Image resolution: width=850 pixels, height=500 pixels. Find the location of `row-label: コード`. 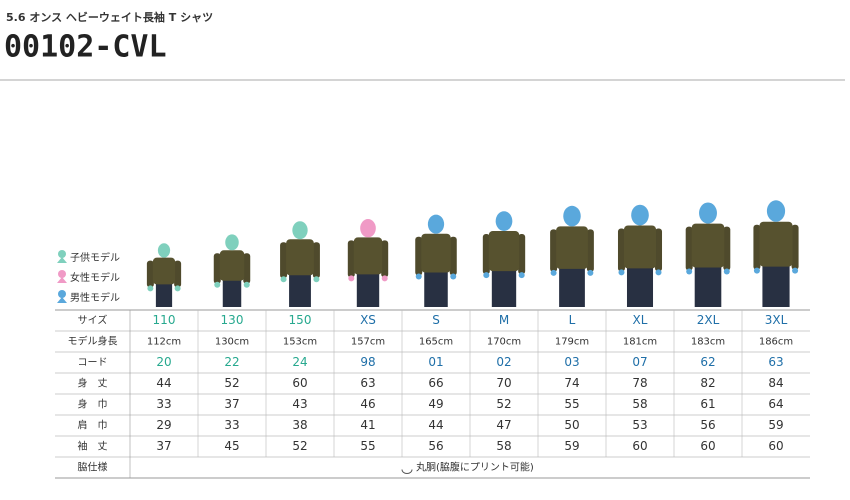

row-label: コード is located at coordinates (93, 363).